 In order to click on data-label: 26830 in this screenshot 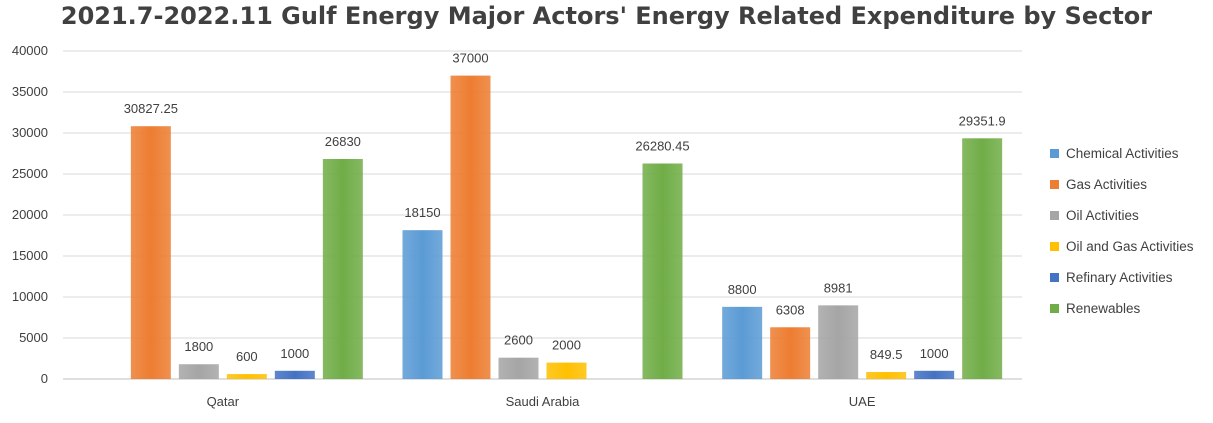, I will do `click(343, 141)`.